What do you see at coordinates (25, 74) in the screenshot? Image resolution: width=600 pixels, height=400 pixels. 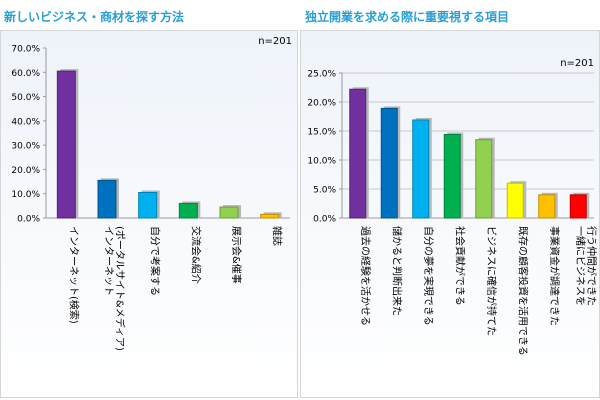 I see `y-tick-label: 60.0%` at bounding box center [25, 74].